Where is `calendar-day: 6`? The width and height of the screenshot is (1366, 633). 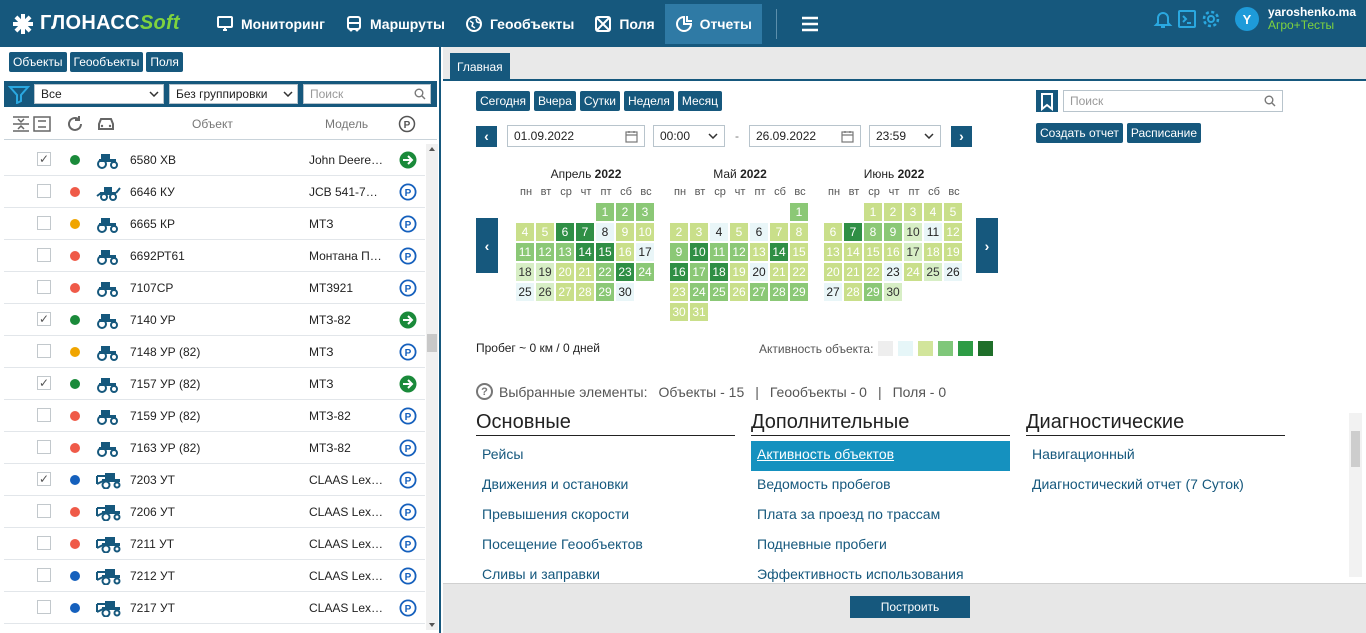
calendar-day: 6 is located at coordinates (759, 232).